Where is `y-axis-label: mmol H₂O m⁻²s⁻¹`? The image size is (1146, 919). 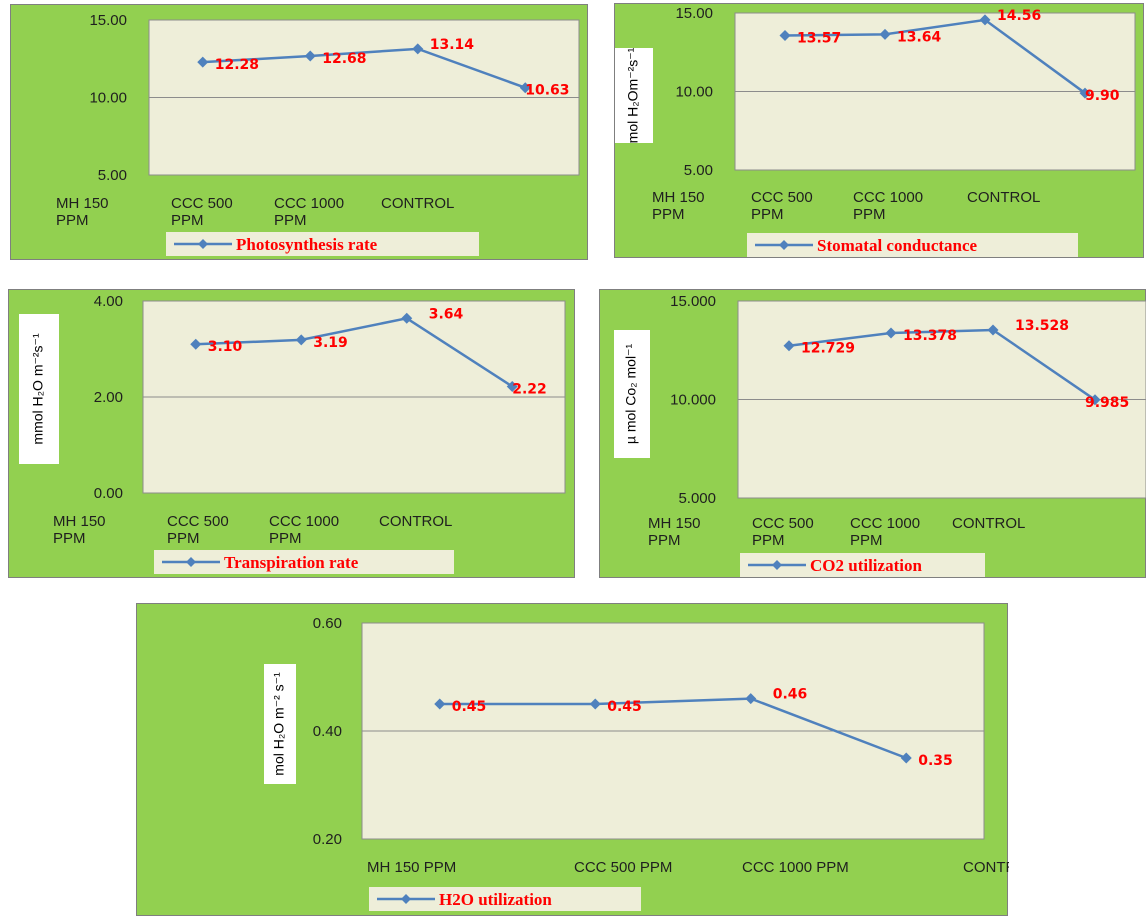 y-axis-label: mmol H₂O m⁻²s⁻¹ is located at coordinates (38, 389).